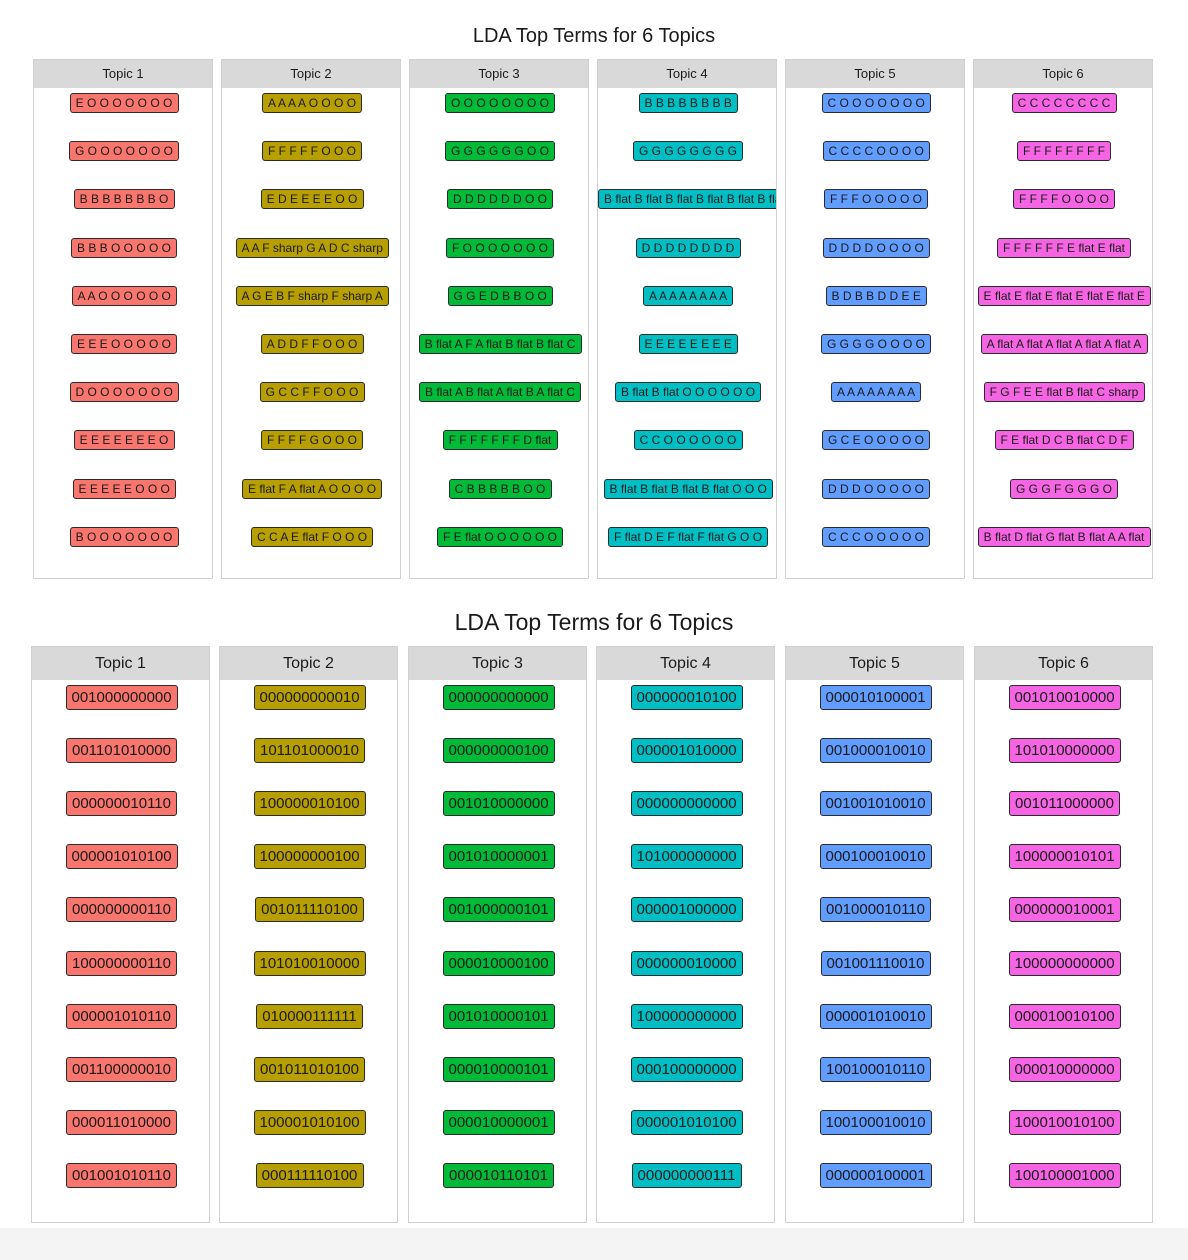 Image resolution: width=1188 pixels, height=1260 pixels. Describe the element at coordinates (121, 697) in the screenshot. I see `term-label: 001000000000` at that location.